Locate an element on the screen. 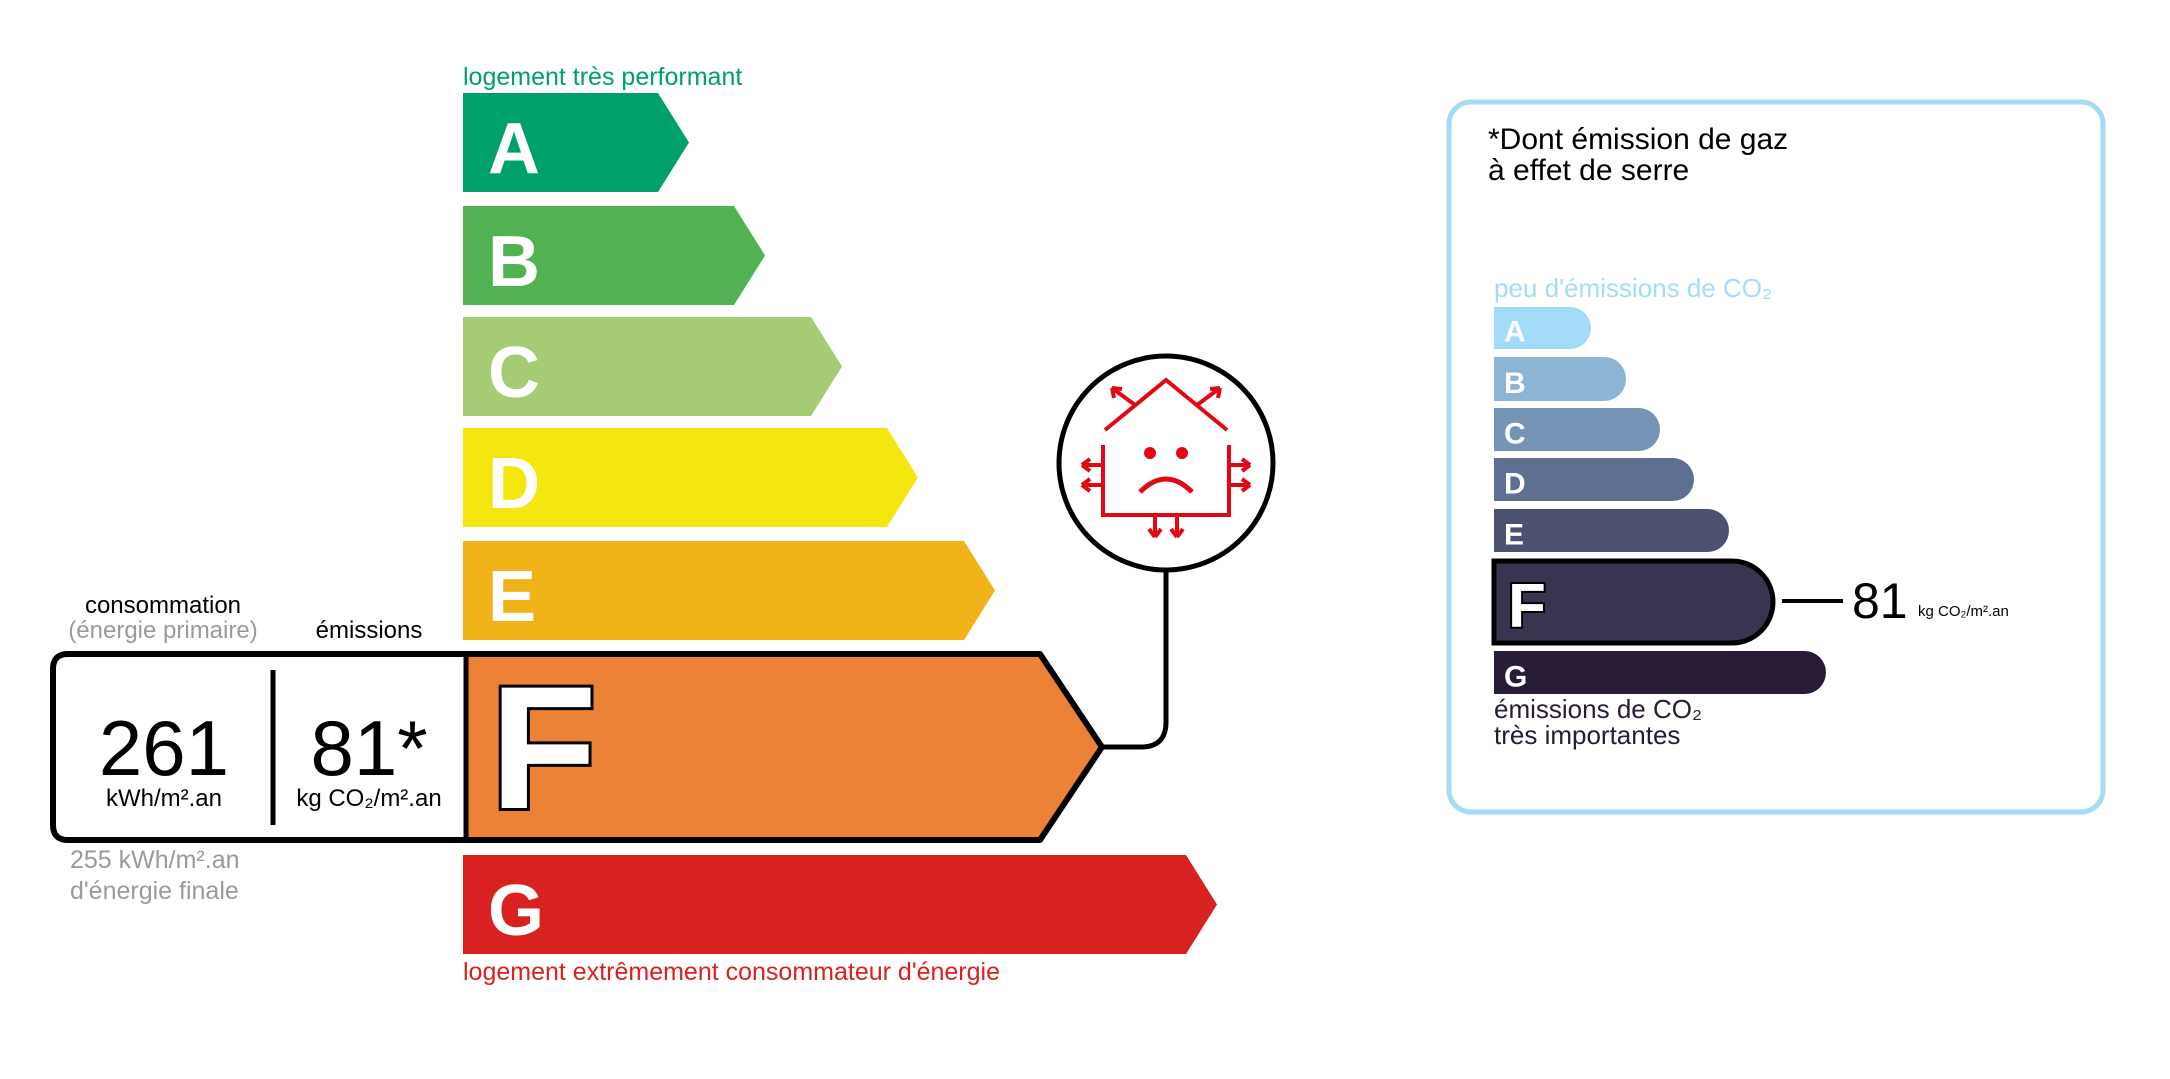  ghg-bottom-label-line2: très importantes is located at coordinates (1587, 735).